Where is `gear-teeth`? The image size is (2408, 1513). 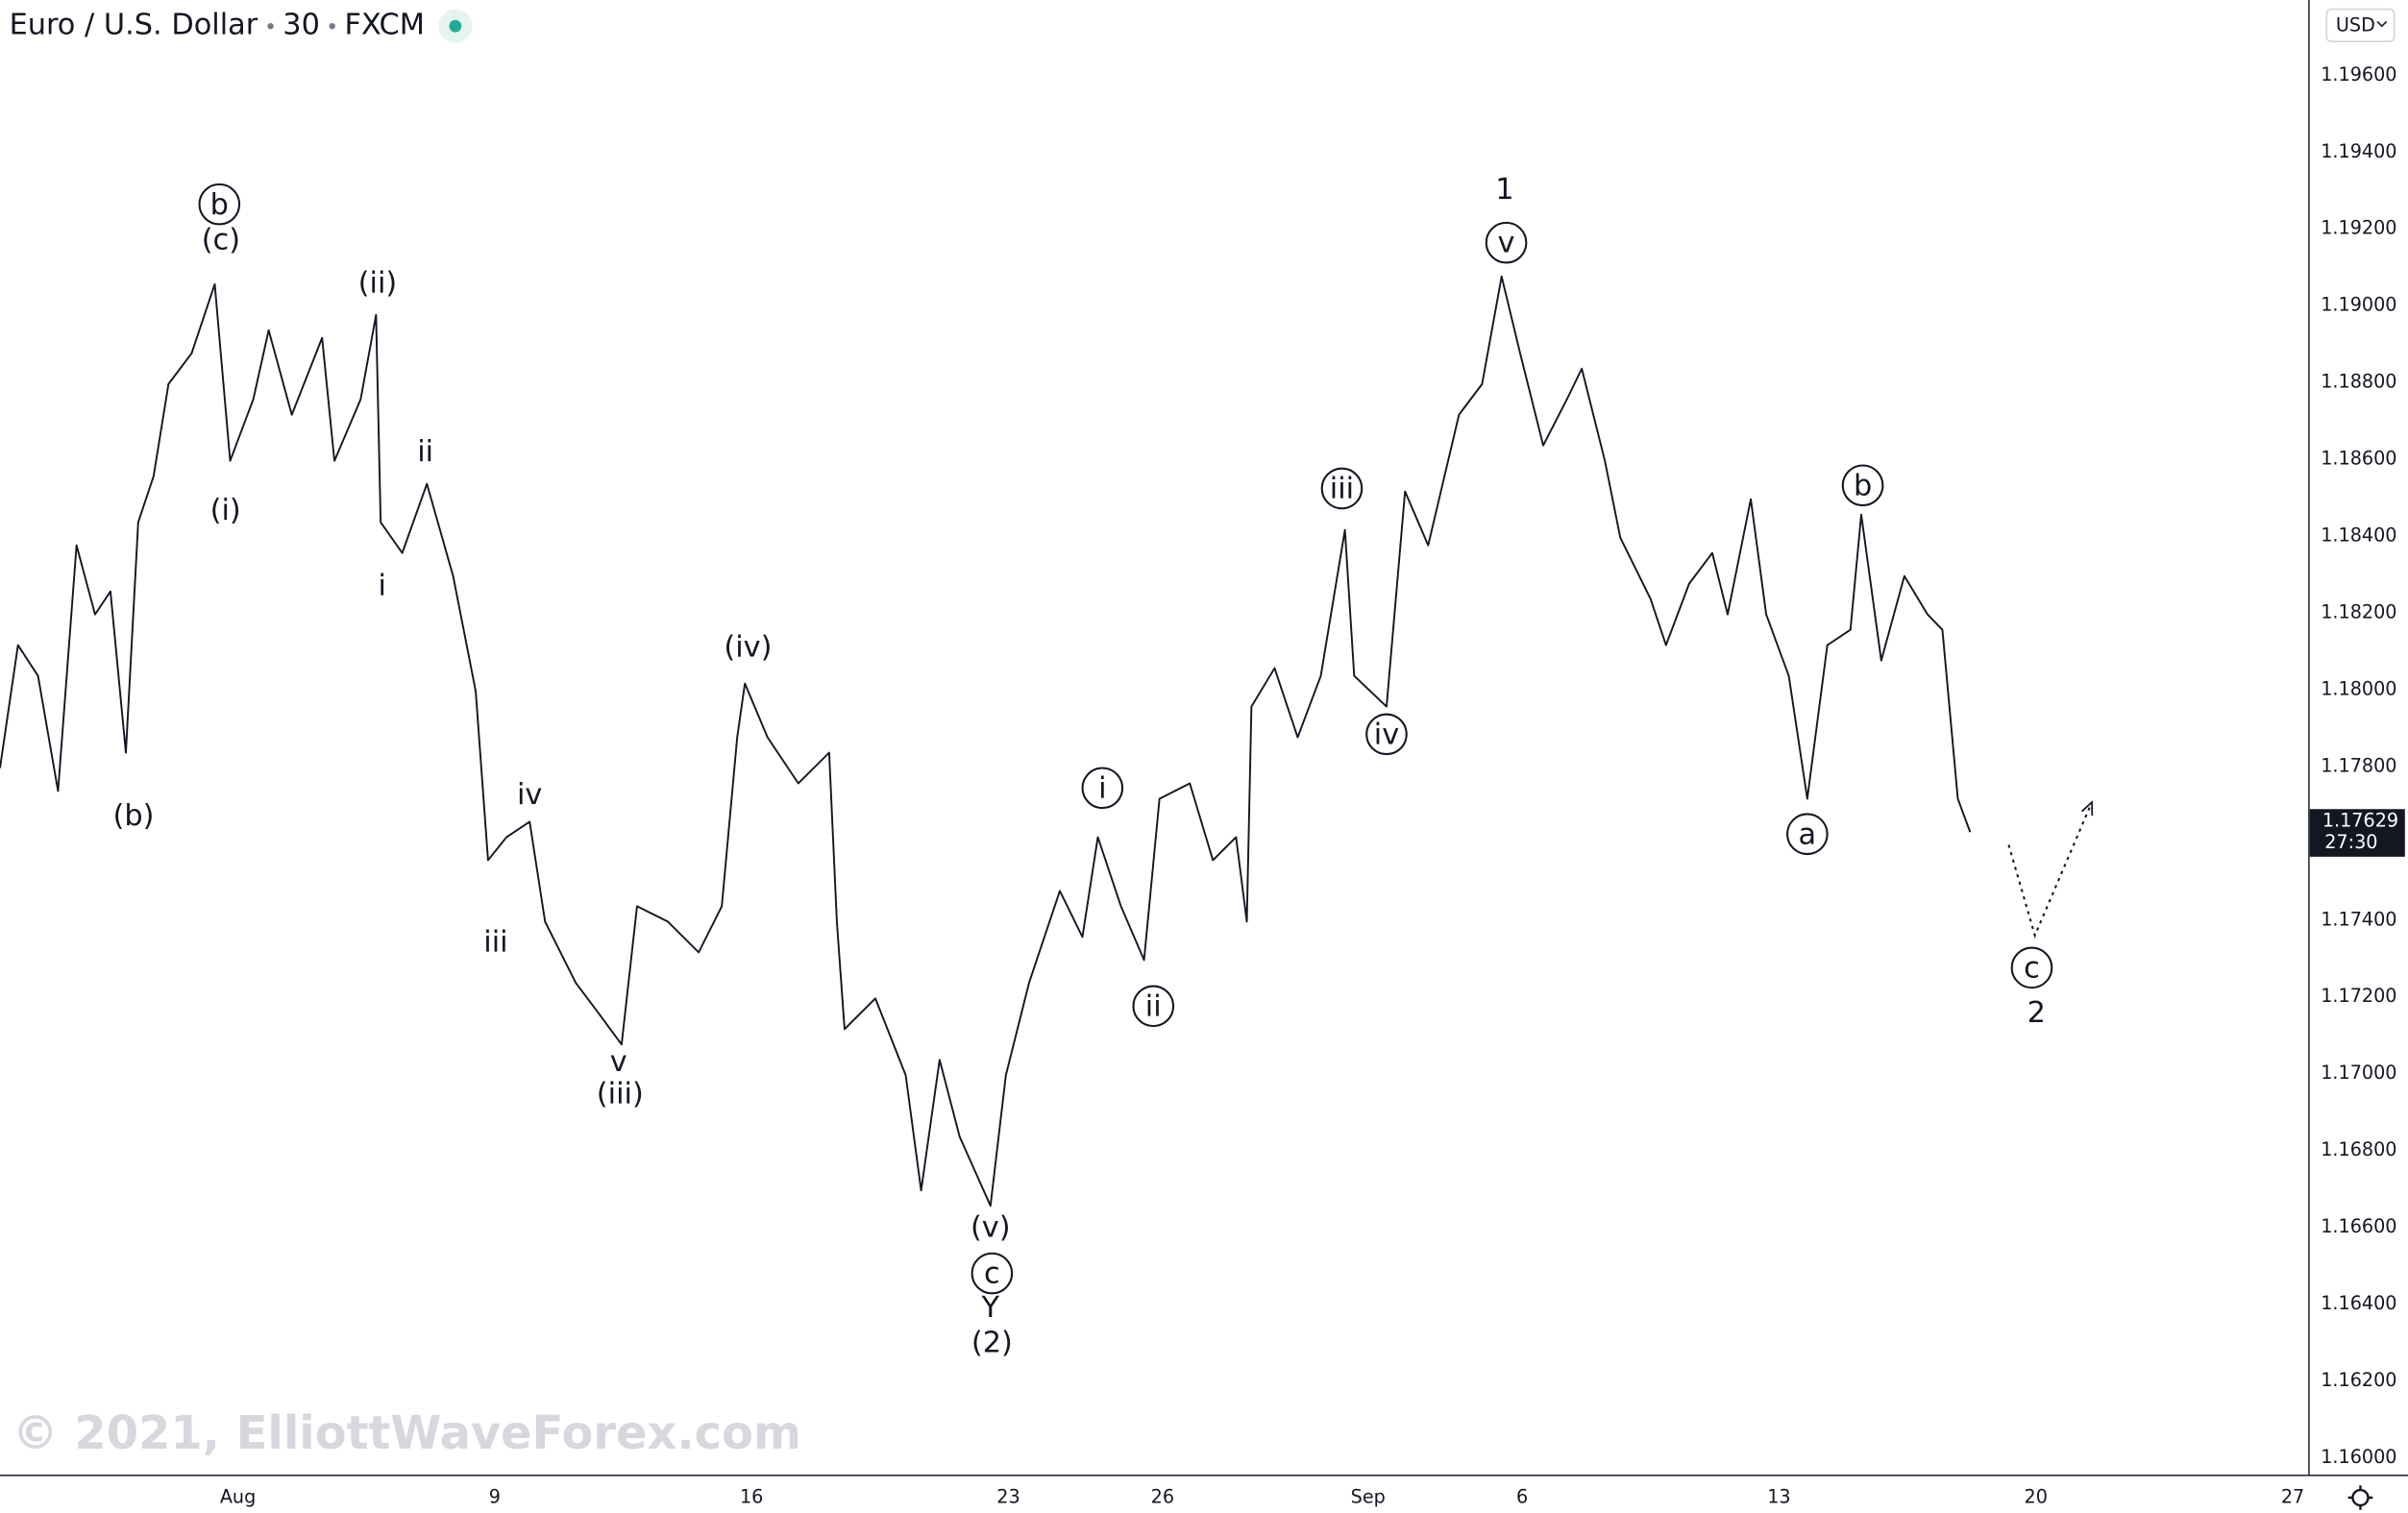 gear-teeth is located at coordinates (2360, 1498).